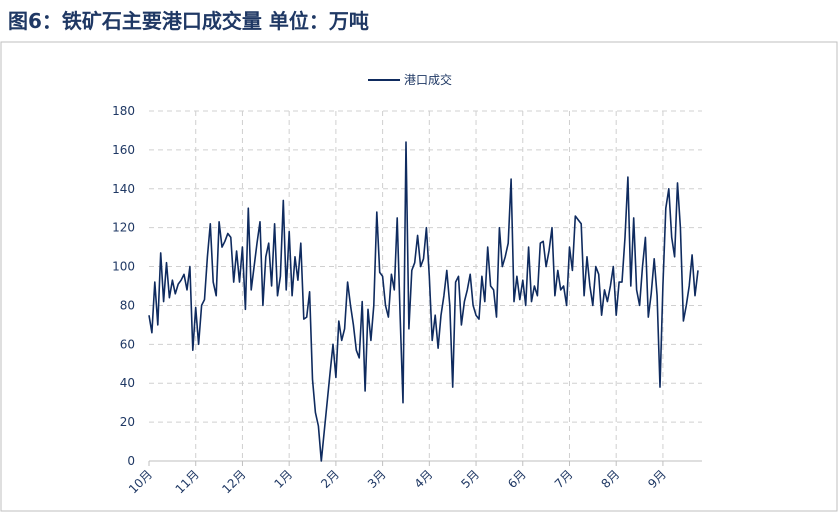 The width and height of the screenshot is (839, 516). What do you see at coordinates (140, 481) in the screenshot?
I see `x-tick-label: 10月` at bounding box center [140, 481].